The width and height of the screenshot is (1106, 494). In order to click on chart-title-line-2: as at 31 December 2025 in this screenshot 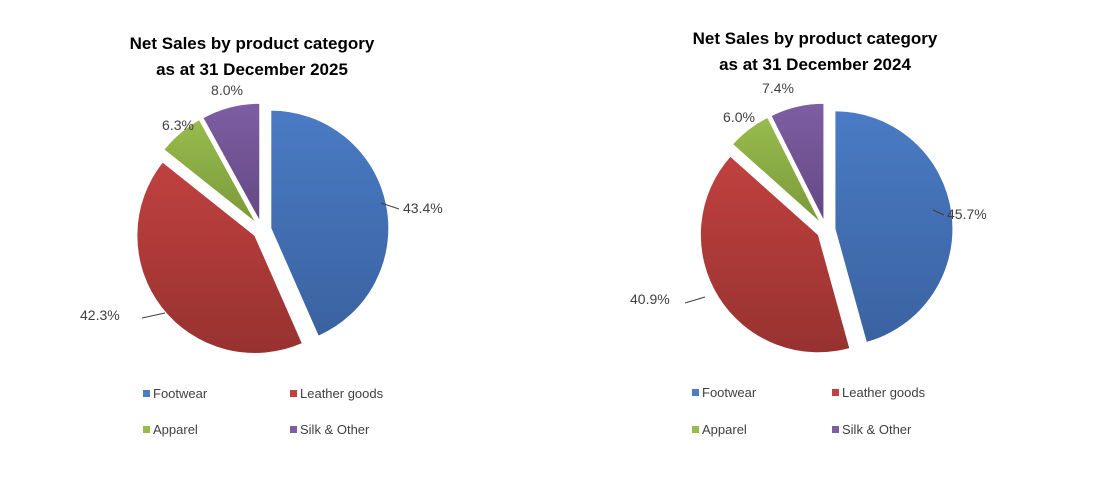, I will do `click(252, 69)`.